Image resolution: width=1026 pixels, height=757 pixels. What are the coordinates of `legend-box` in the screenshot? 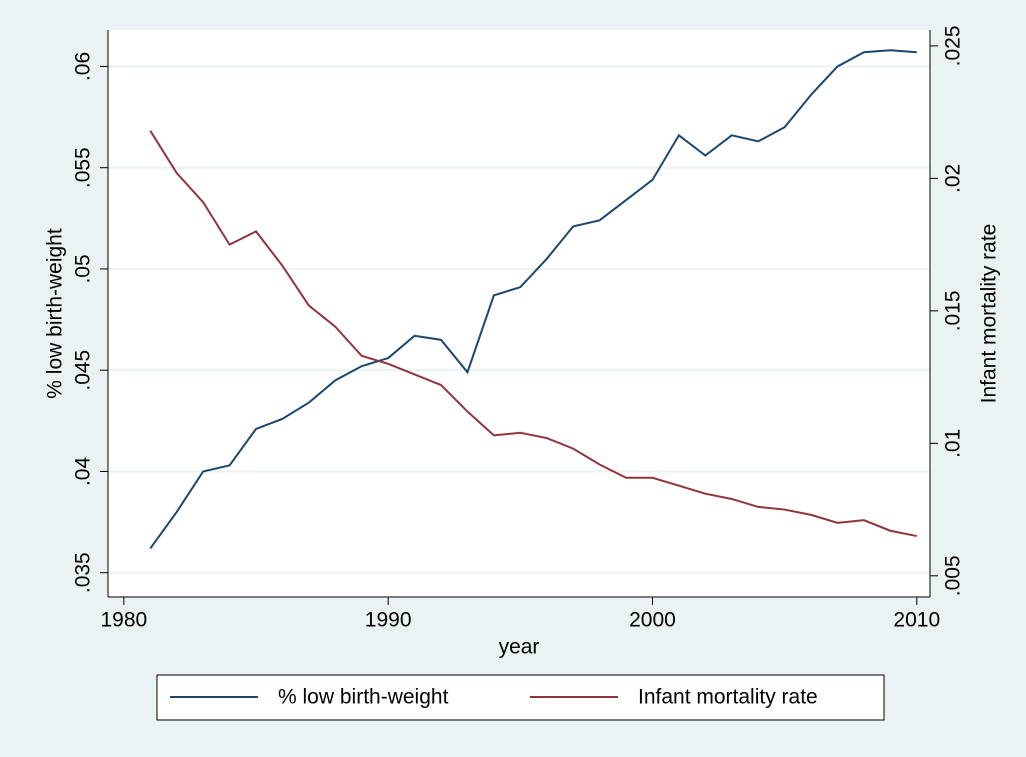 It's located at (520, 697).